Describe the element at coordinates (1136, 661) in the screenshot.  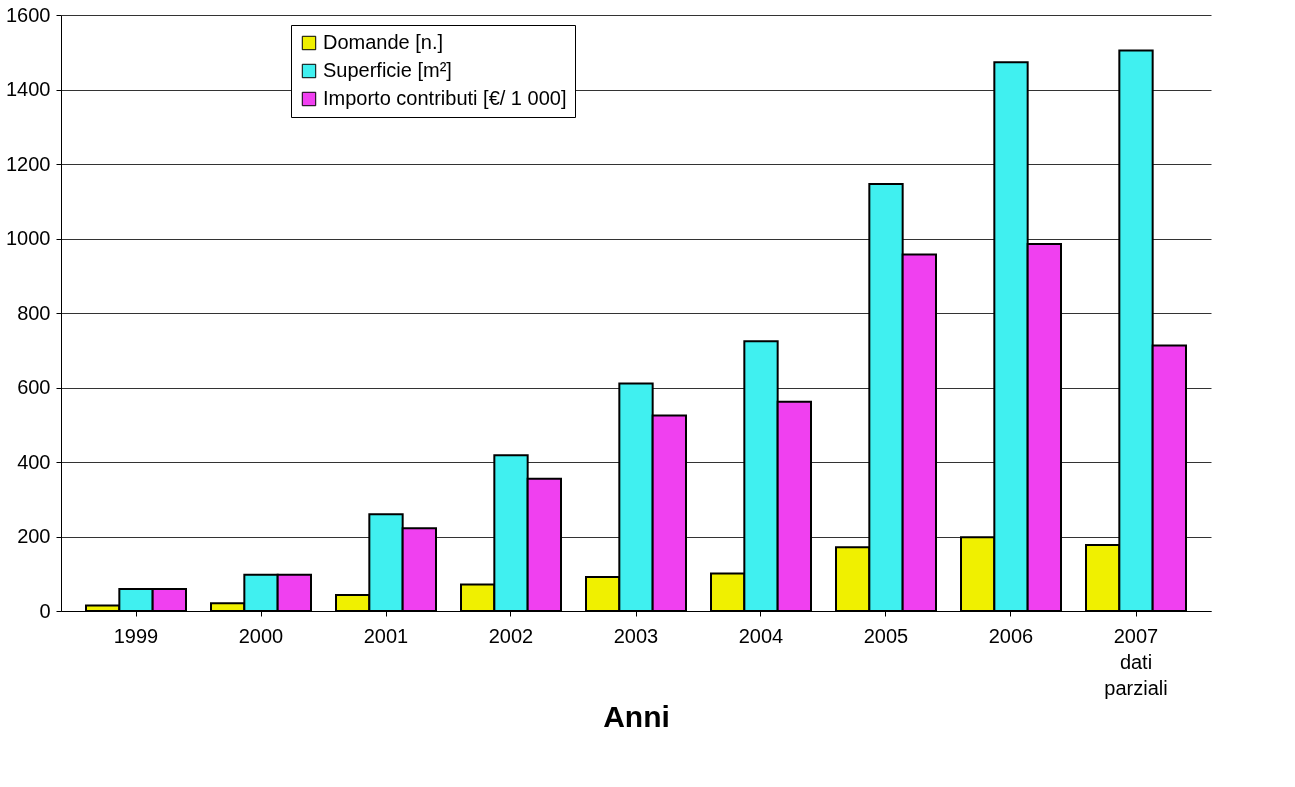
I see `x-tick-label: 2007 dati parziali` at that location.